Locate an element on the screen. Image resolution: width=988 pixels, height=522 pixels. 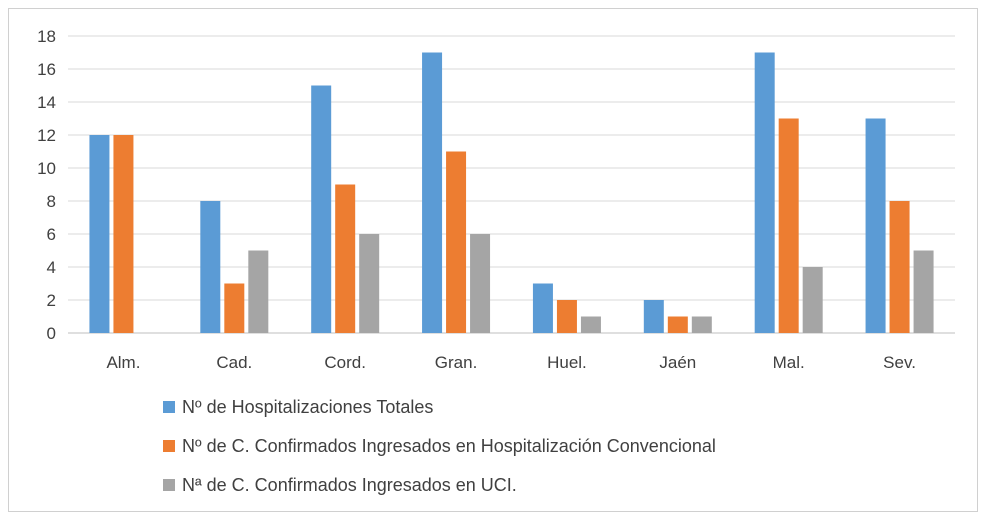
x-tick-label: Cord. is located at coordinates (345, 362).